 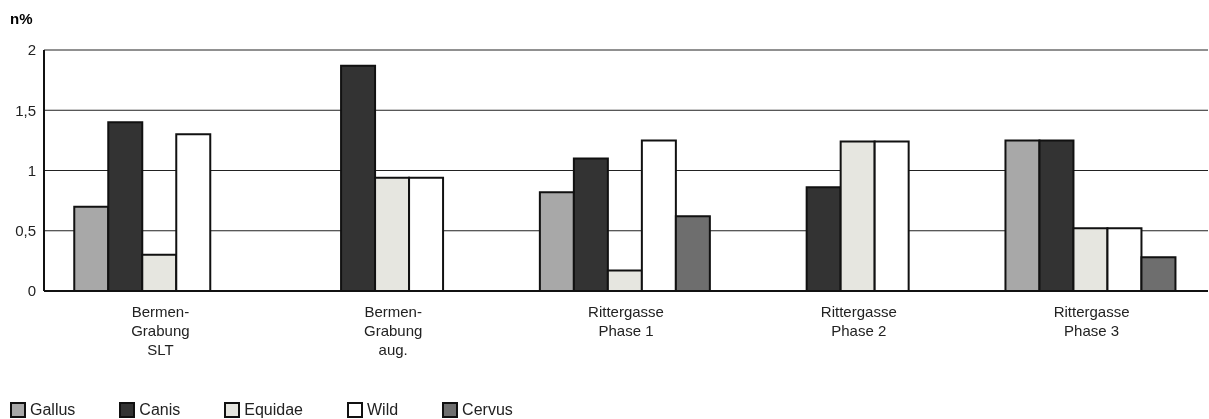 What do you see at coordinates (31, 170) in the screenshot?
I see `y-tick-label: 1` at bounding box center [31, 170].